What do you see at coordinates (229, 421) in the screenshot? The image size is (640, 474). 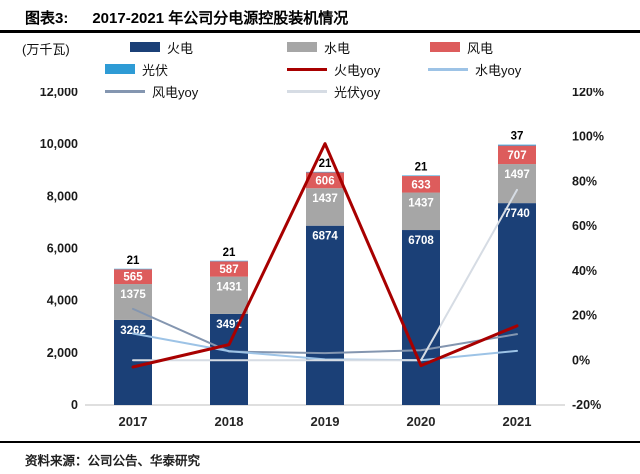 I see `x-axis-label: 2018` at bounding box center [229, 421].